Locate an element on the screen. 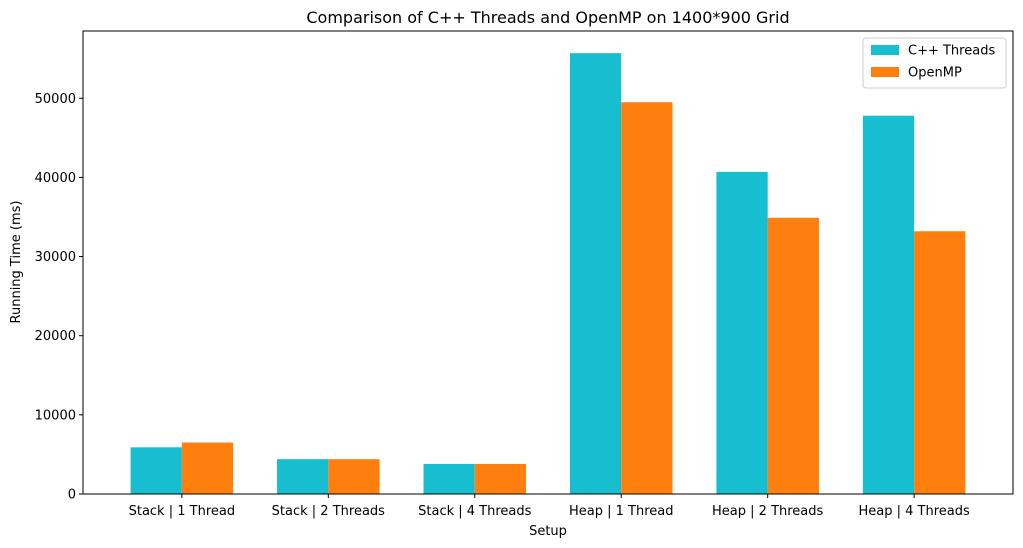 The width and height of the screenshot is (1023, 548). x-tick-label: Heap | 1 Thread is located at coordinates (621, 511).